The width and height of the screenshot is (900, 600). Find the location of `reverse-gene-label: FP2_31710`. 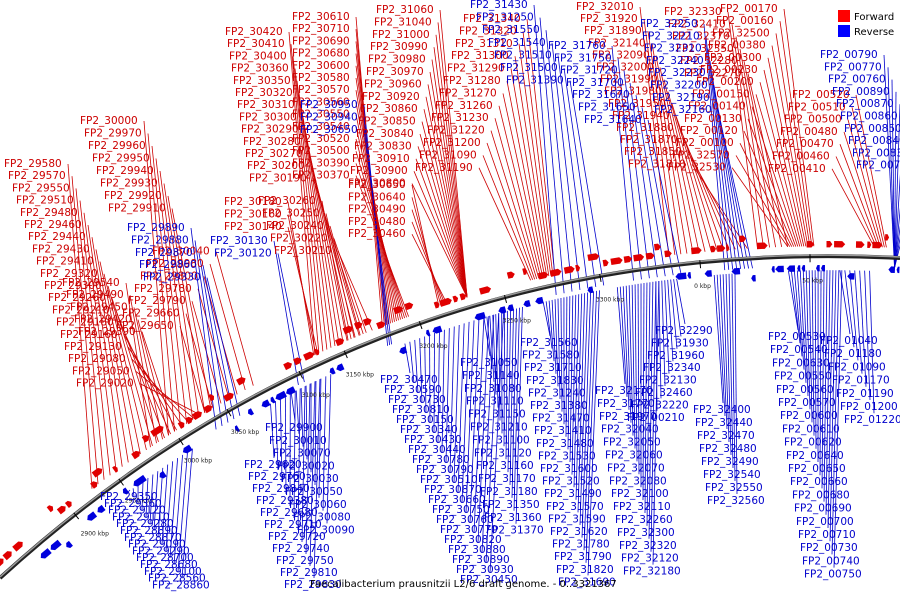

reverse-gene-label: FP2_31710 is located at coordinates (553, 368).